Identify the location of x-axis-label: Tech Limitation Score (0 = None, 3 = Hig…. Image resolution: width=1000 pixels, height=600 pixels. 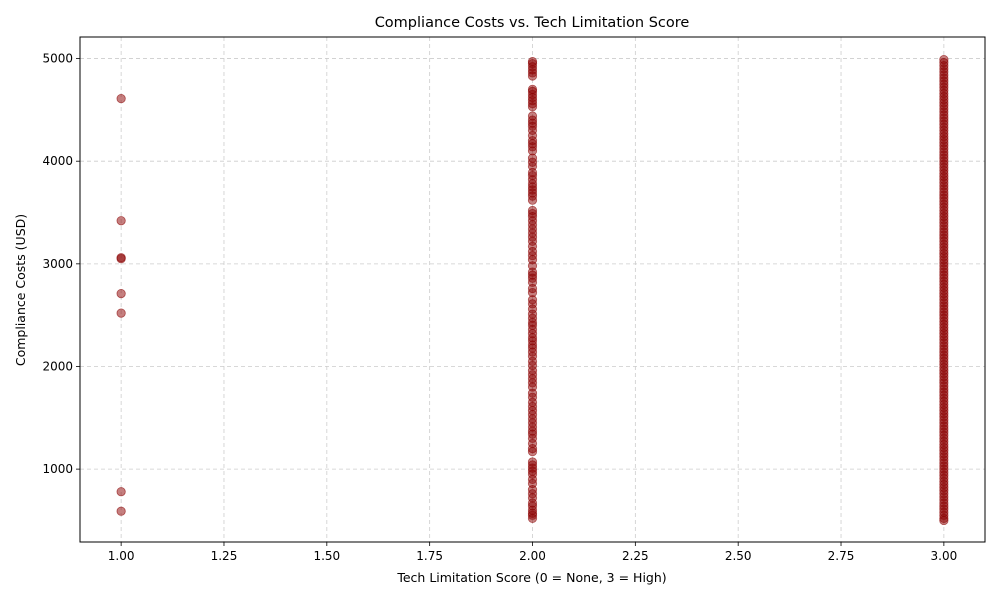
(531, 577).